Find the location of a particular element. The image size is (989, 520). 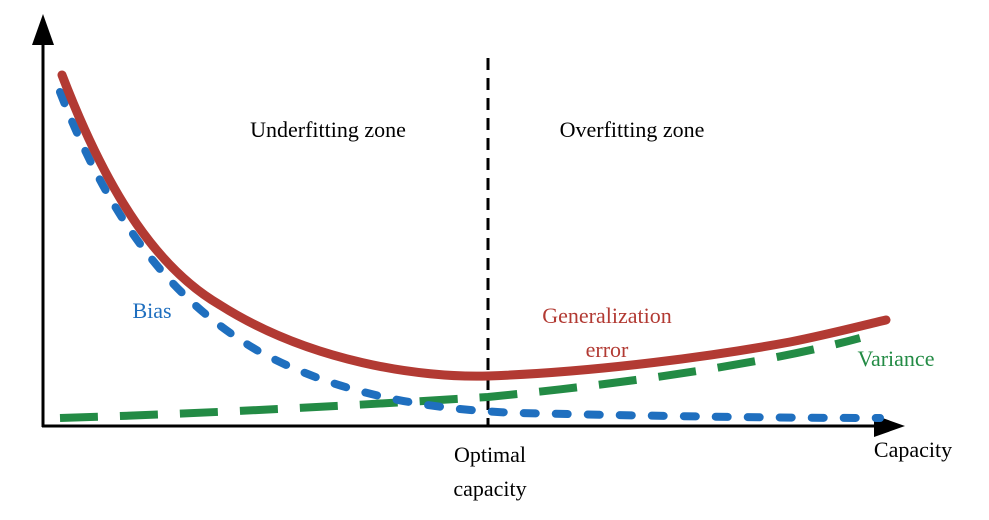

overfitting-label: Overfitting zone is located at coordinates (632, 129).